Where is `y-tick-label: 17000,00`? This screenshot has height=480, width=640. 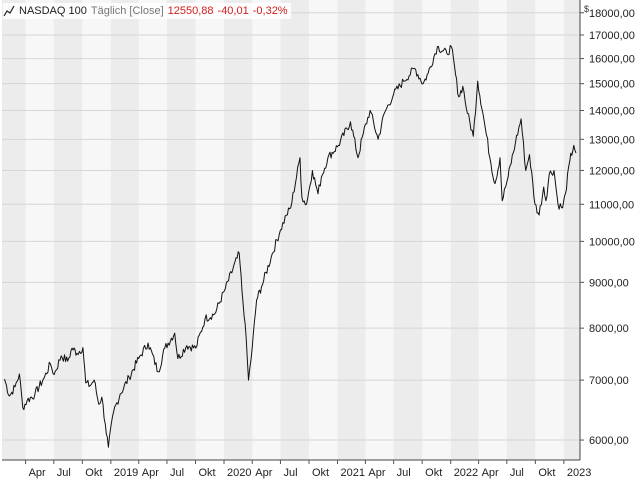
y-tick-label: 17000,00 is located at coordinates (612, 36).